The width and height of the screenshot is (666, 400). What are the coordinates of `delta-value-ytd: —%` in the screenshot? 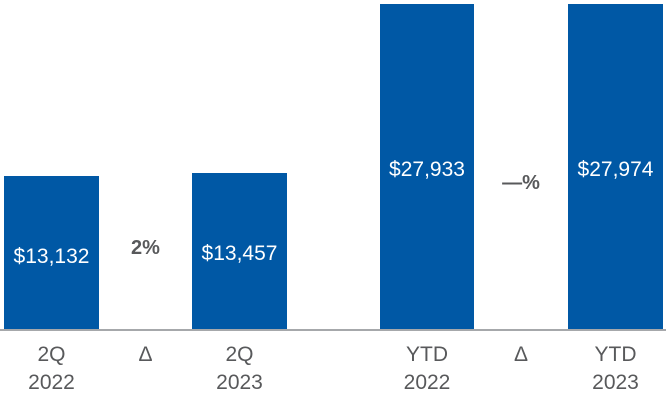 It's located at (521, 183).